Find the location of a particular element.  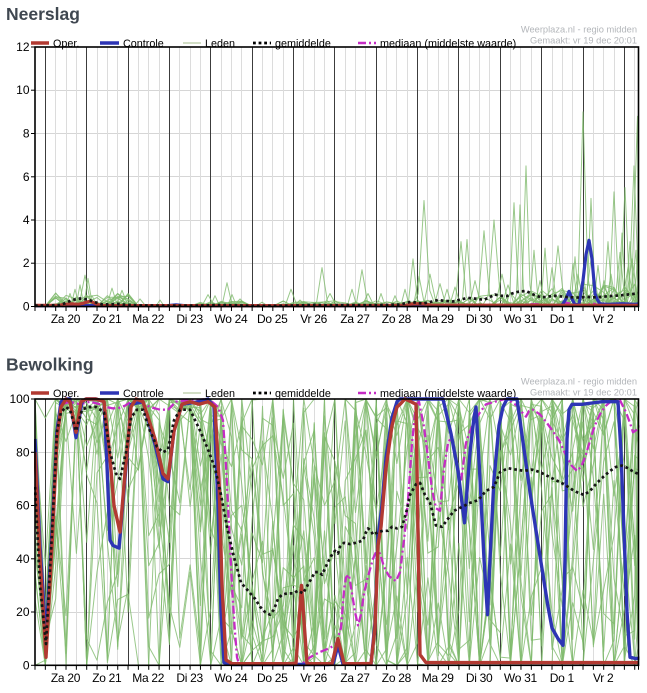

svg-text: 40 is located at coordinates (23, 559).